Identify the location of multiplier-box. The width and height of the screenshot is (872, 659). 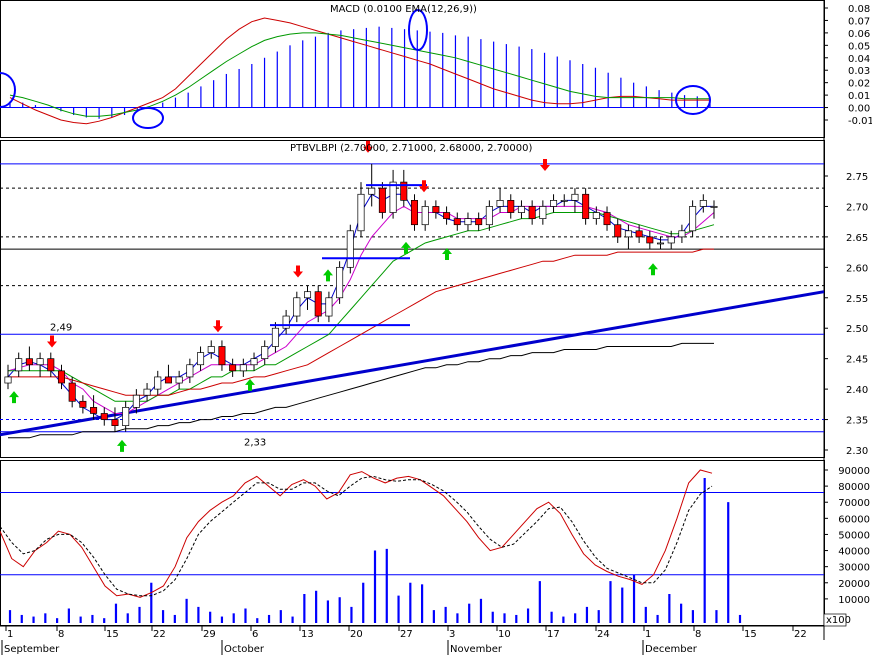
(835, 620).